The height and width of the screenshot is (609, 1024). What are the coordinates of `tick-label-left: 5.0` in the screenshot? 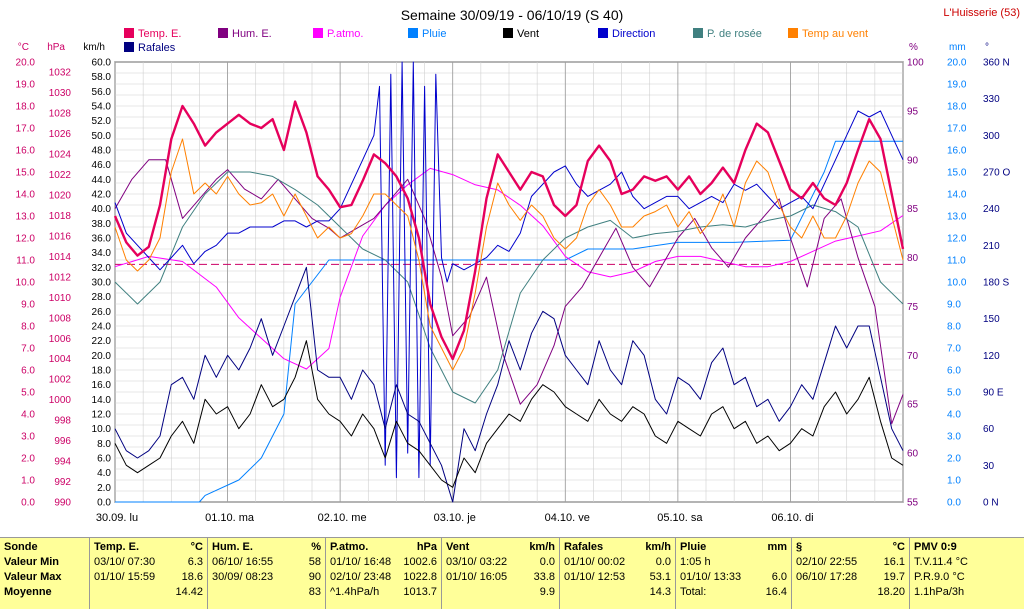 It's located at (28, 393).